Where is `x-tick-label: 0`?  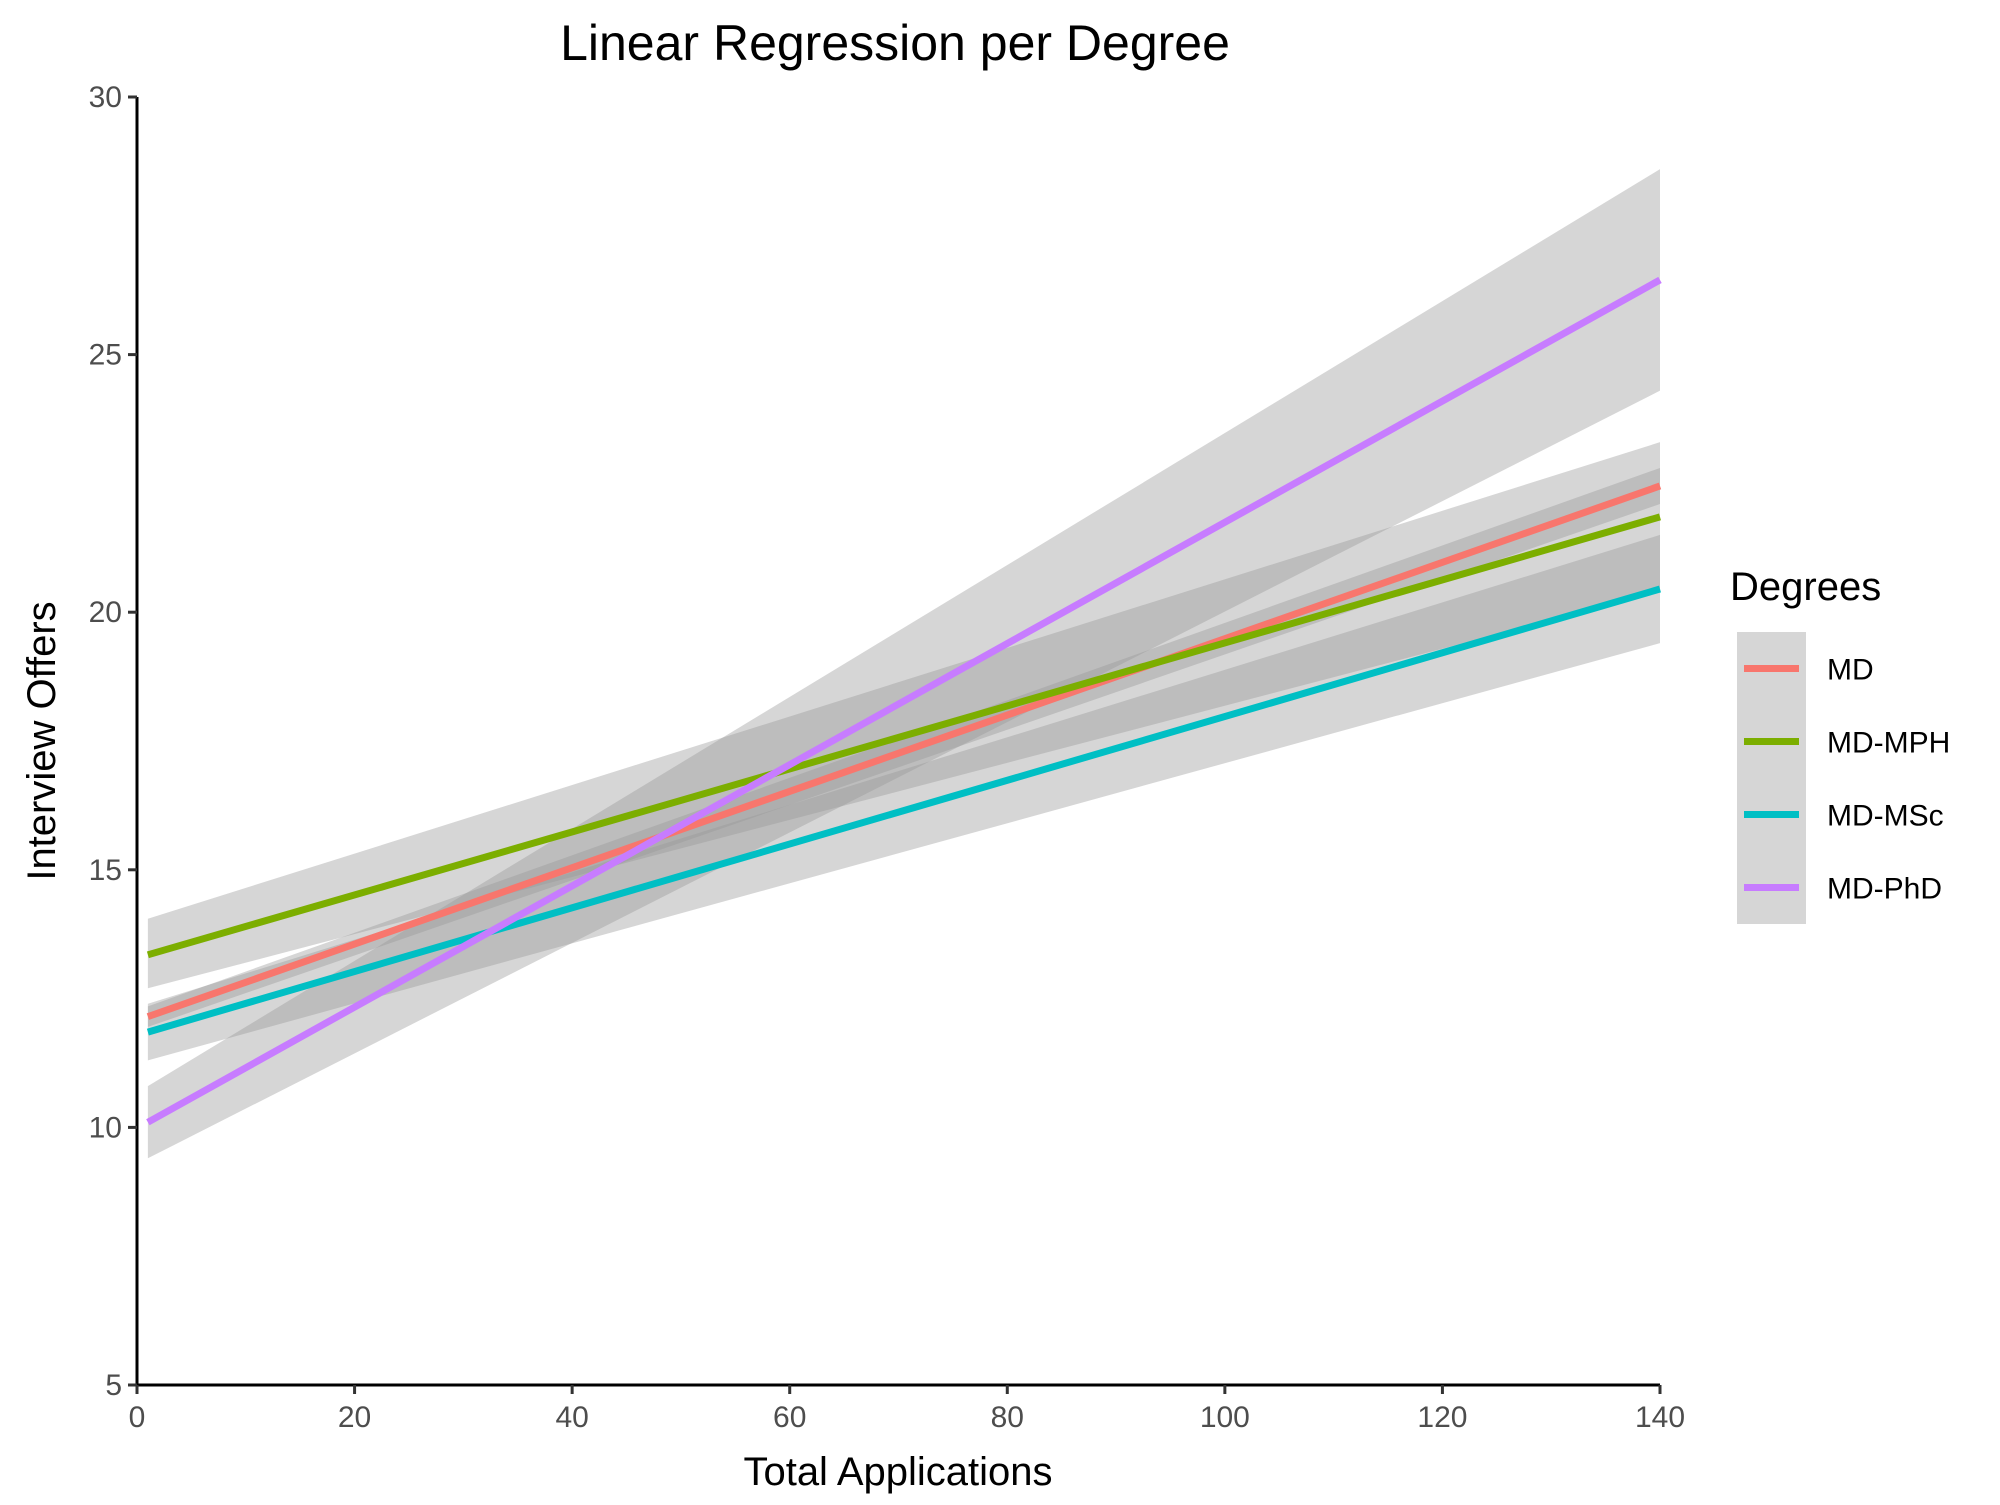
x-tick-label: 0 is located at coordinates (137, 1417).